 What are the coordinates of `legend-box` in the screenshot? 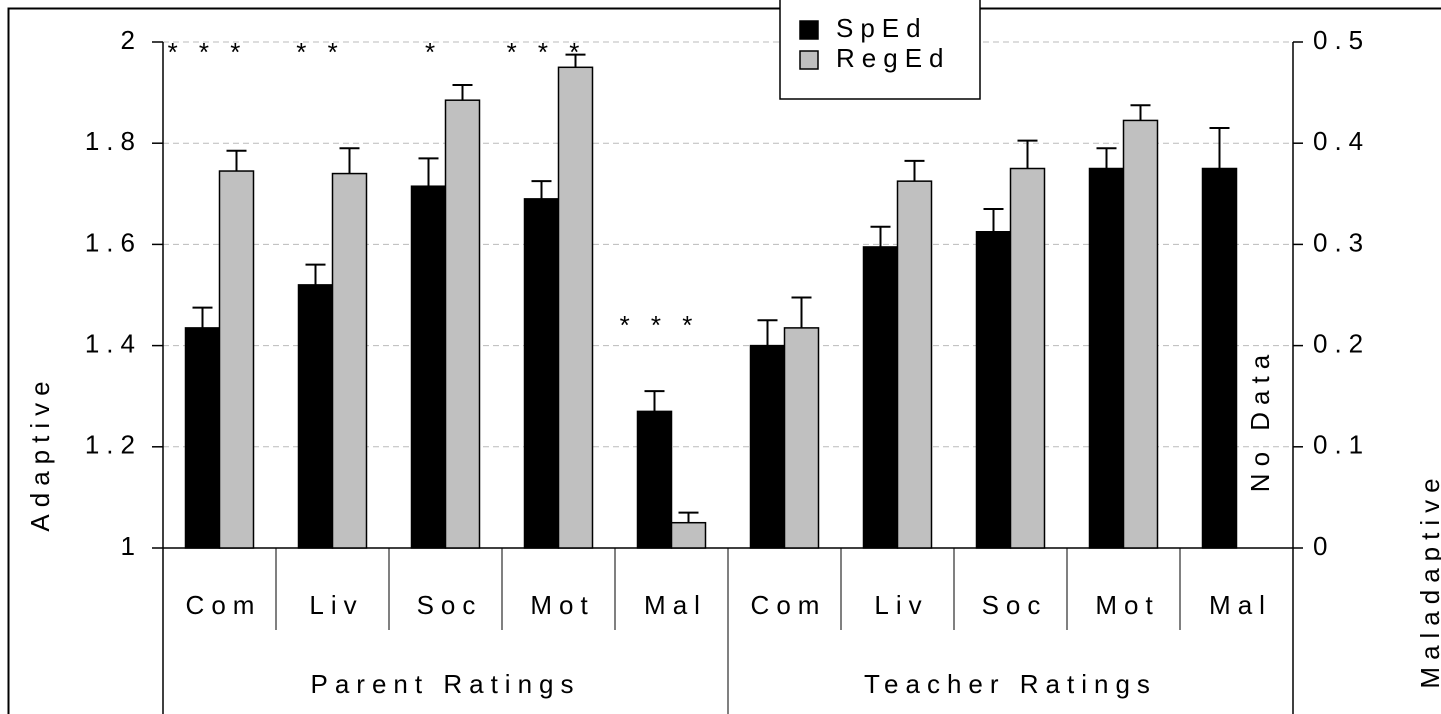 It's located at (880, 50).